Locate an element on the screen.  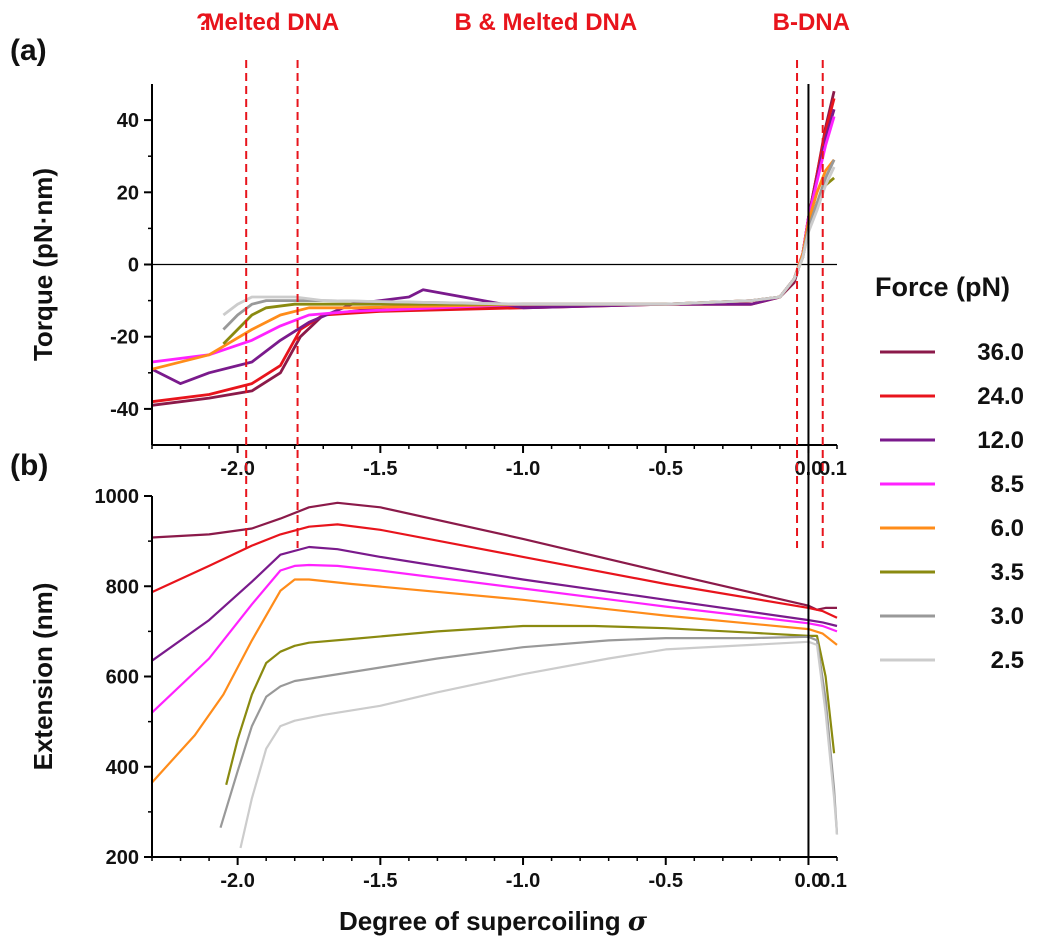
x-axis-label: Degree of supercoiling σ is located at coordinates (493, 921).